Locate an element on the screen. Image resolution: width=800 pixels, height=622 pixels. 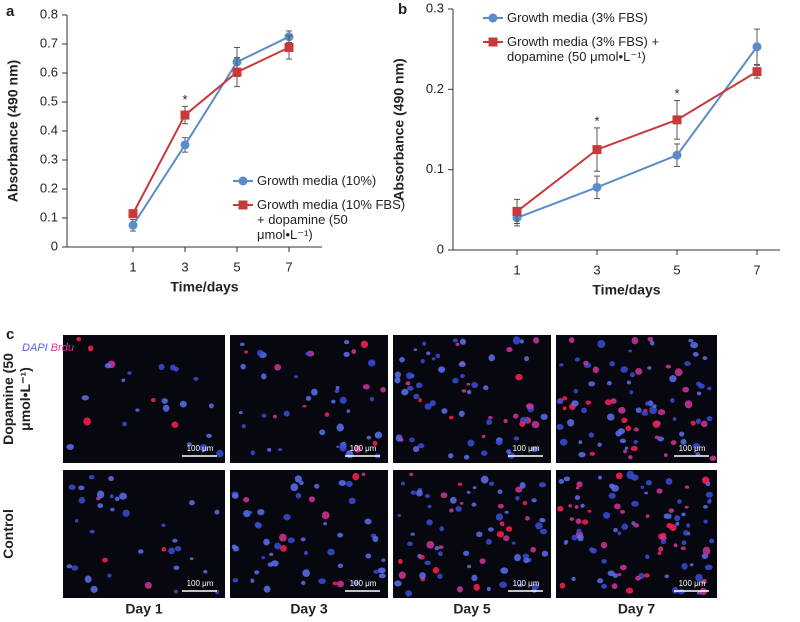
y-tick-label: 0 is located at coordinates (54, 245).